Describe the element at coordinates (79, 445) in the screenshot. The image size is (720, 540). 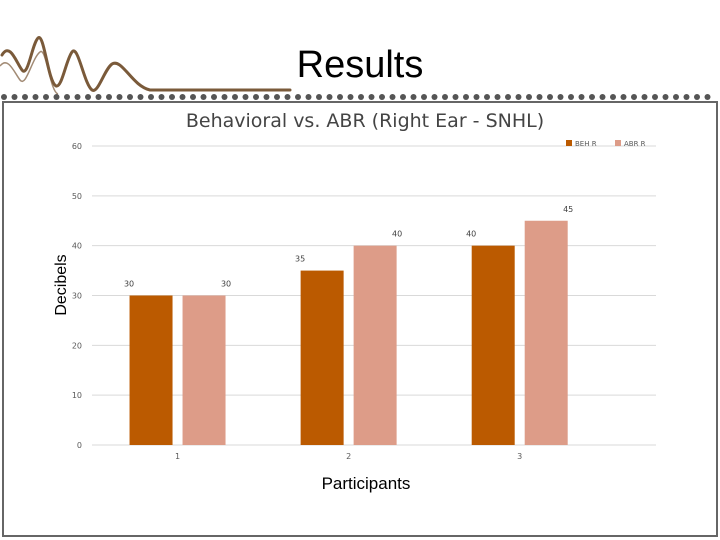
I see `y-tick-label: 0` at that location.